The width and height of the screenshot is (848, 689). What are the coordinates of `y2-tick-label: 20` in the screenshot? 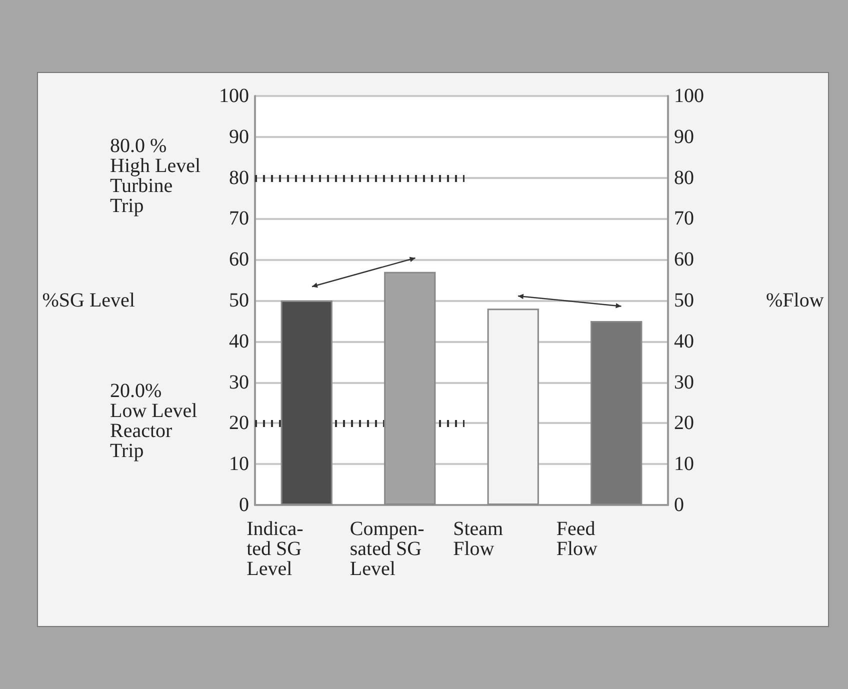 It's located at (684, 423).